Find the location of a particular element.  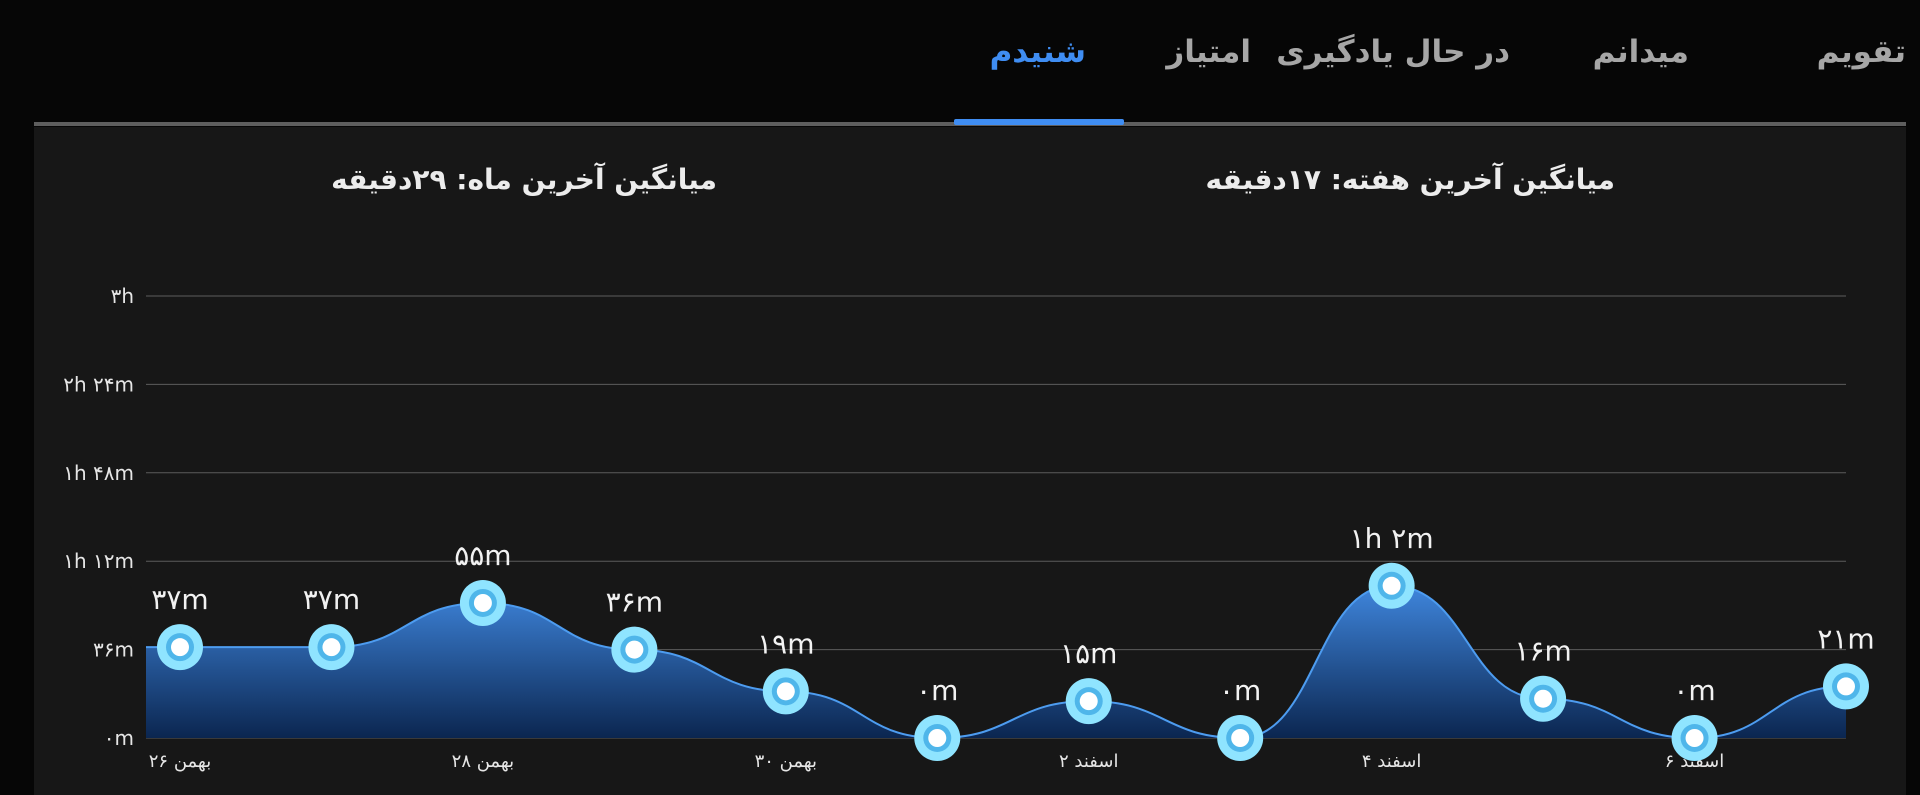

tab-i-know: میدانم is located at coordinates (1640, 52).